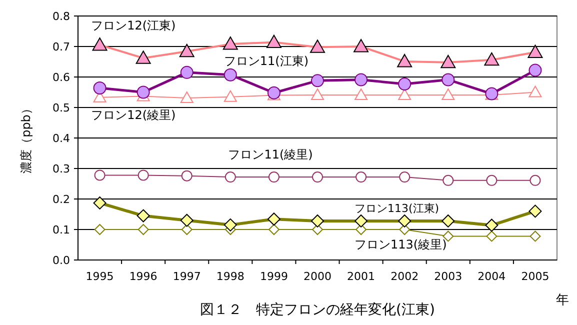 Image resolution: width=577 pixels, height=325 pixels. Describe the element at coordinates (143, 276) in the screenshot. I see `x-tick-label: 1996` at that location.